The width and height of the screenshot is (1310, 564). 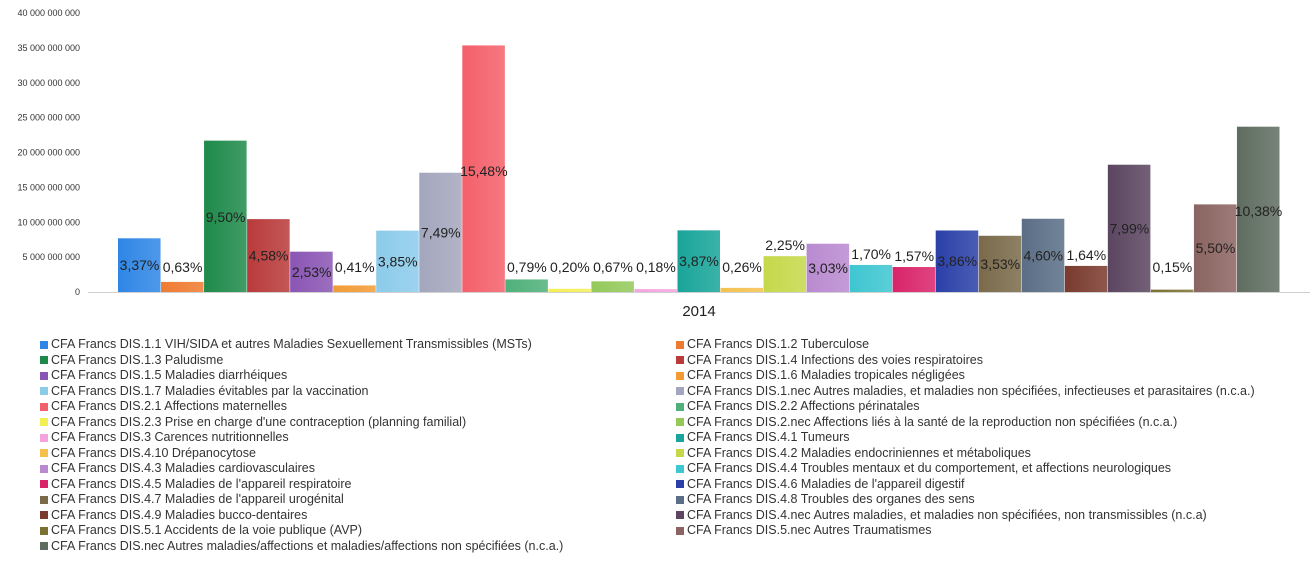 I want to click on legend-item: CFA Francs DIS.1.2 Tuberculose, so click(x=993, y=345).